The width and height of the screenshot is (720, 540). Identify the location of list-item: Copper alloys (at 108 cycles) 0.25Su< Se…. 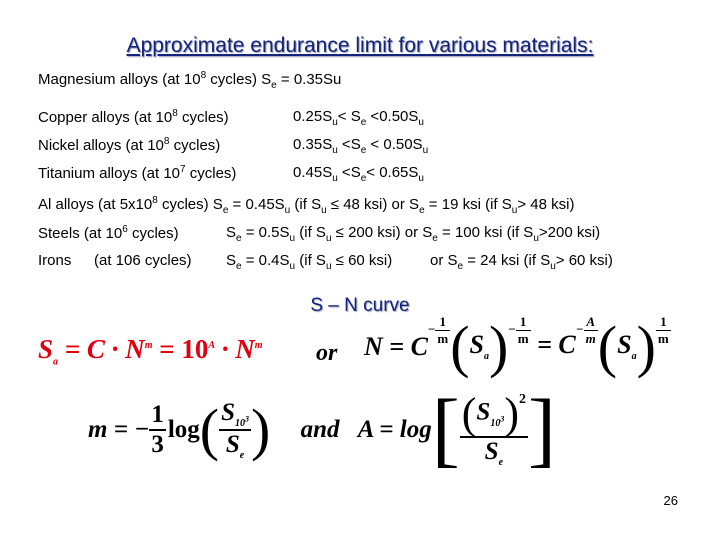
(231, 118).